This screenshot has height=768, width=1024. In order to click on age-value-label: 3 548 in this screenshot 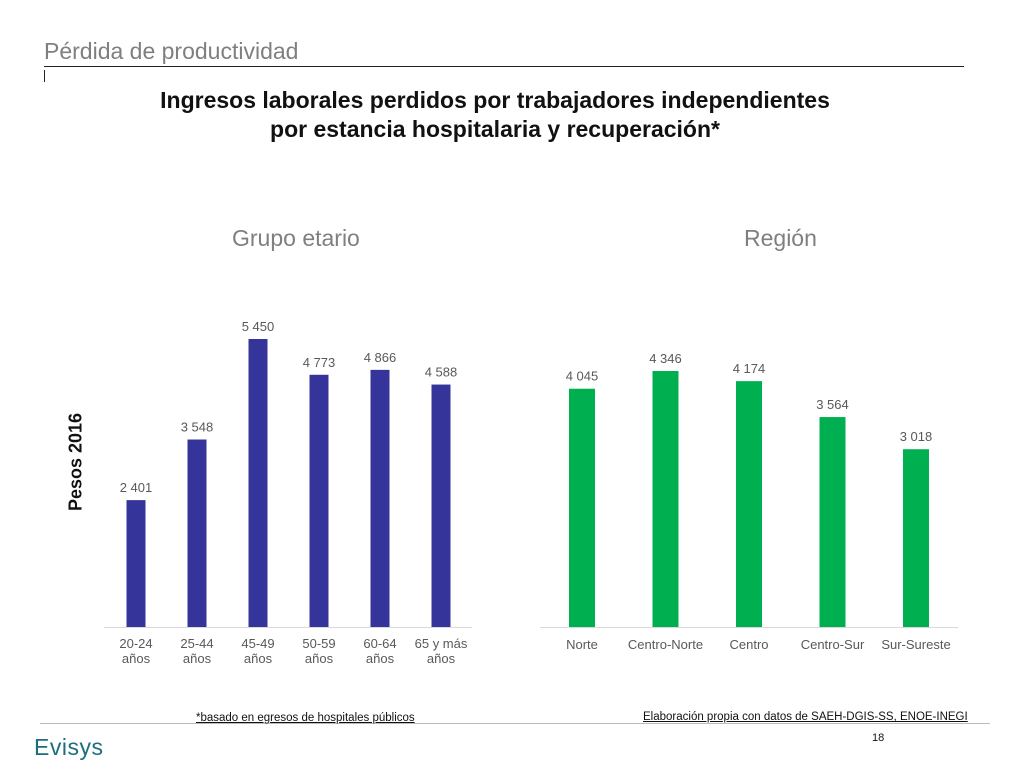, I will do `click(197, 427)`.